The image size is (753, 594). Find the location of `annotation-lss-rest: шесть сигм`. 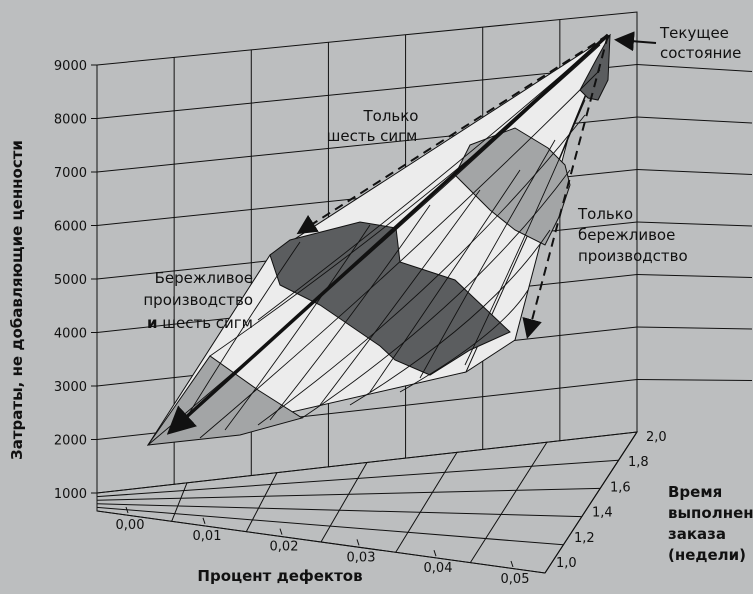

annotation-lss-rest: шесть сигм is located at coordinates (205, 323).